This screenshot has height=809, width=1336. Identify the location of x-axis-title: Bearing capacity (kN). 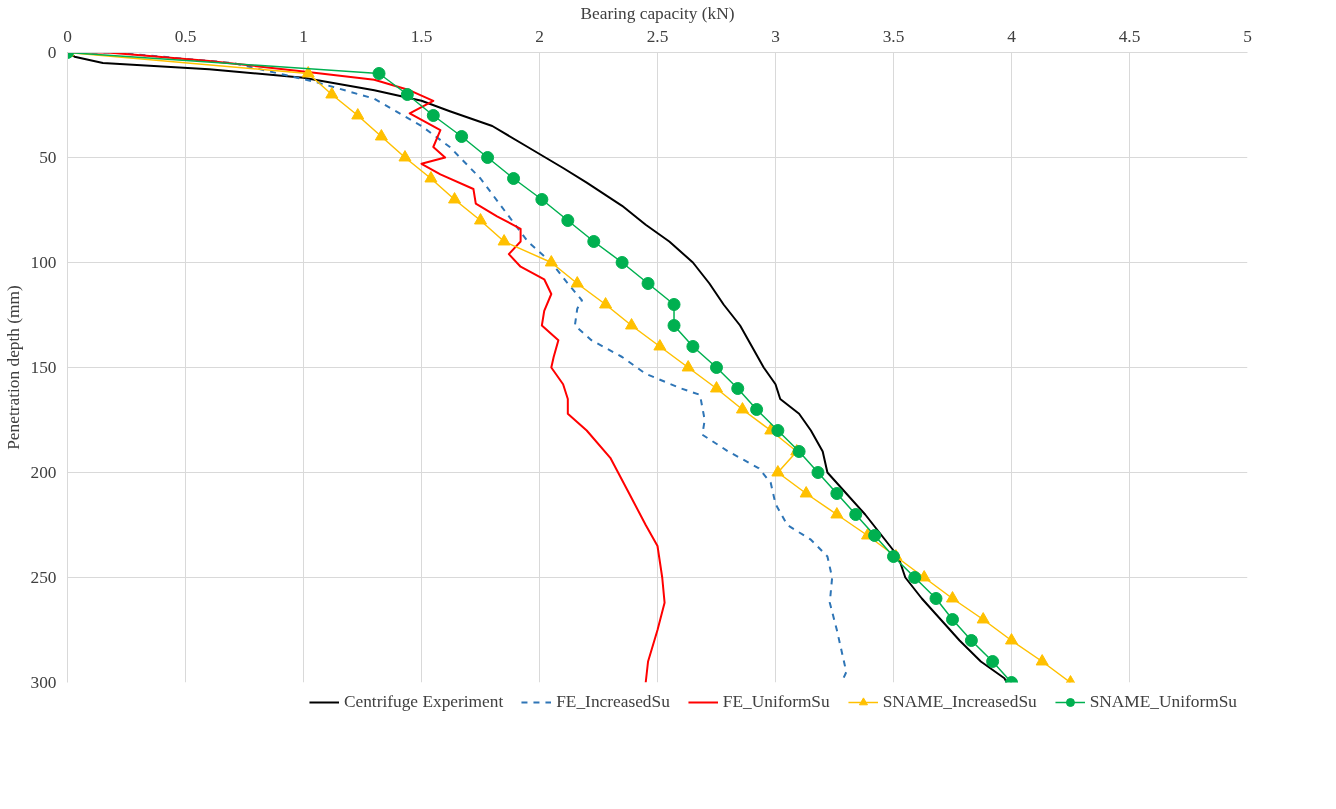
(657, 13).